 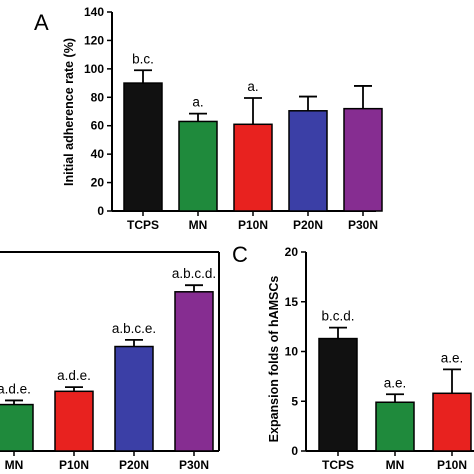 I want to click on panel-letter-a: A, so click(x=41, y=22).